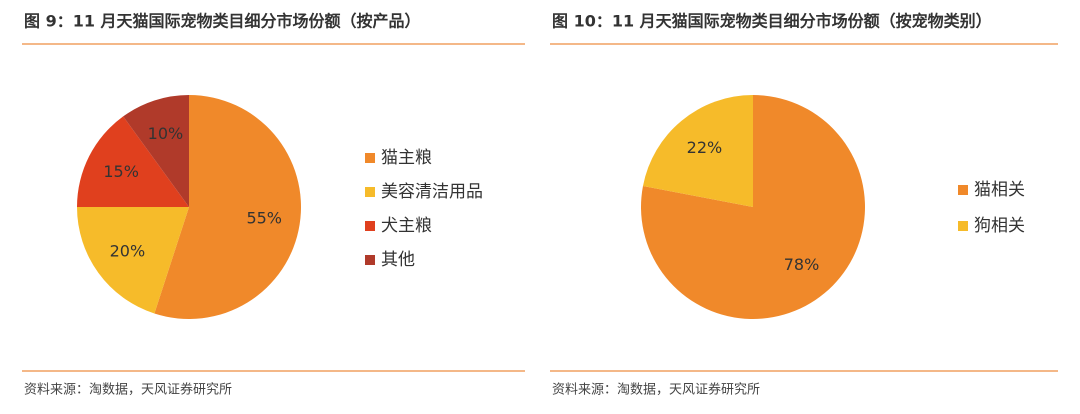 The height and width of the screenshot is (414, 1080). What do you see at coordinates (222, 21) in the screenshot?
I see `chart-title: 图 9：11 月天猫国际宠物类目细分市场份额（按产品）` at bounding box center [222, 21].